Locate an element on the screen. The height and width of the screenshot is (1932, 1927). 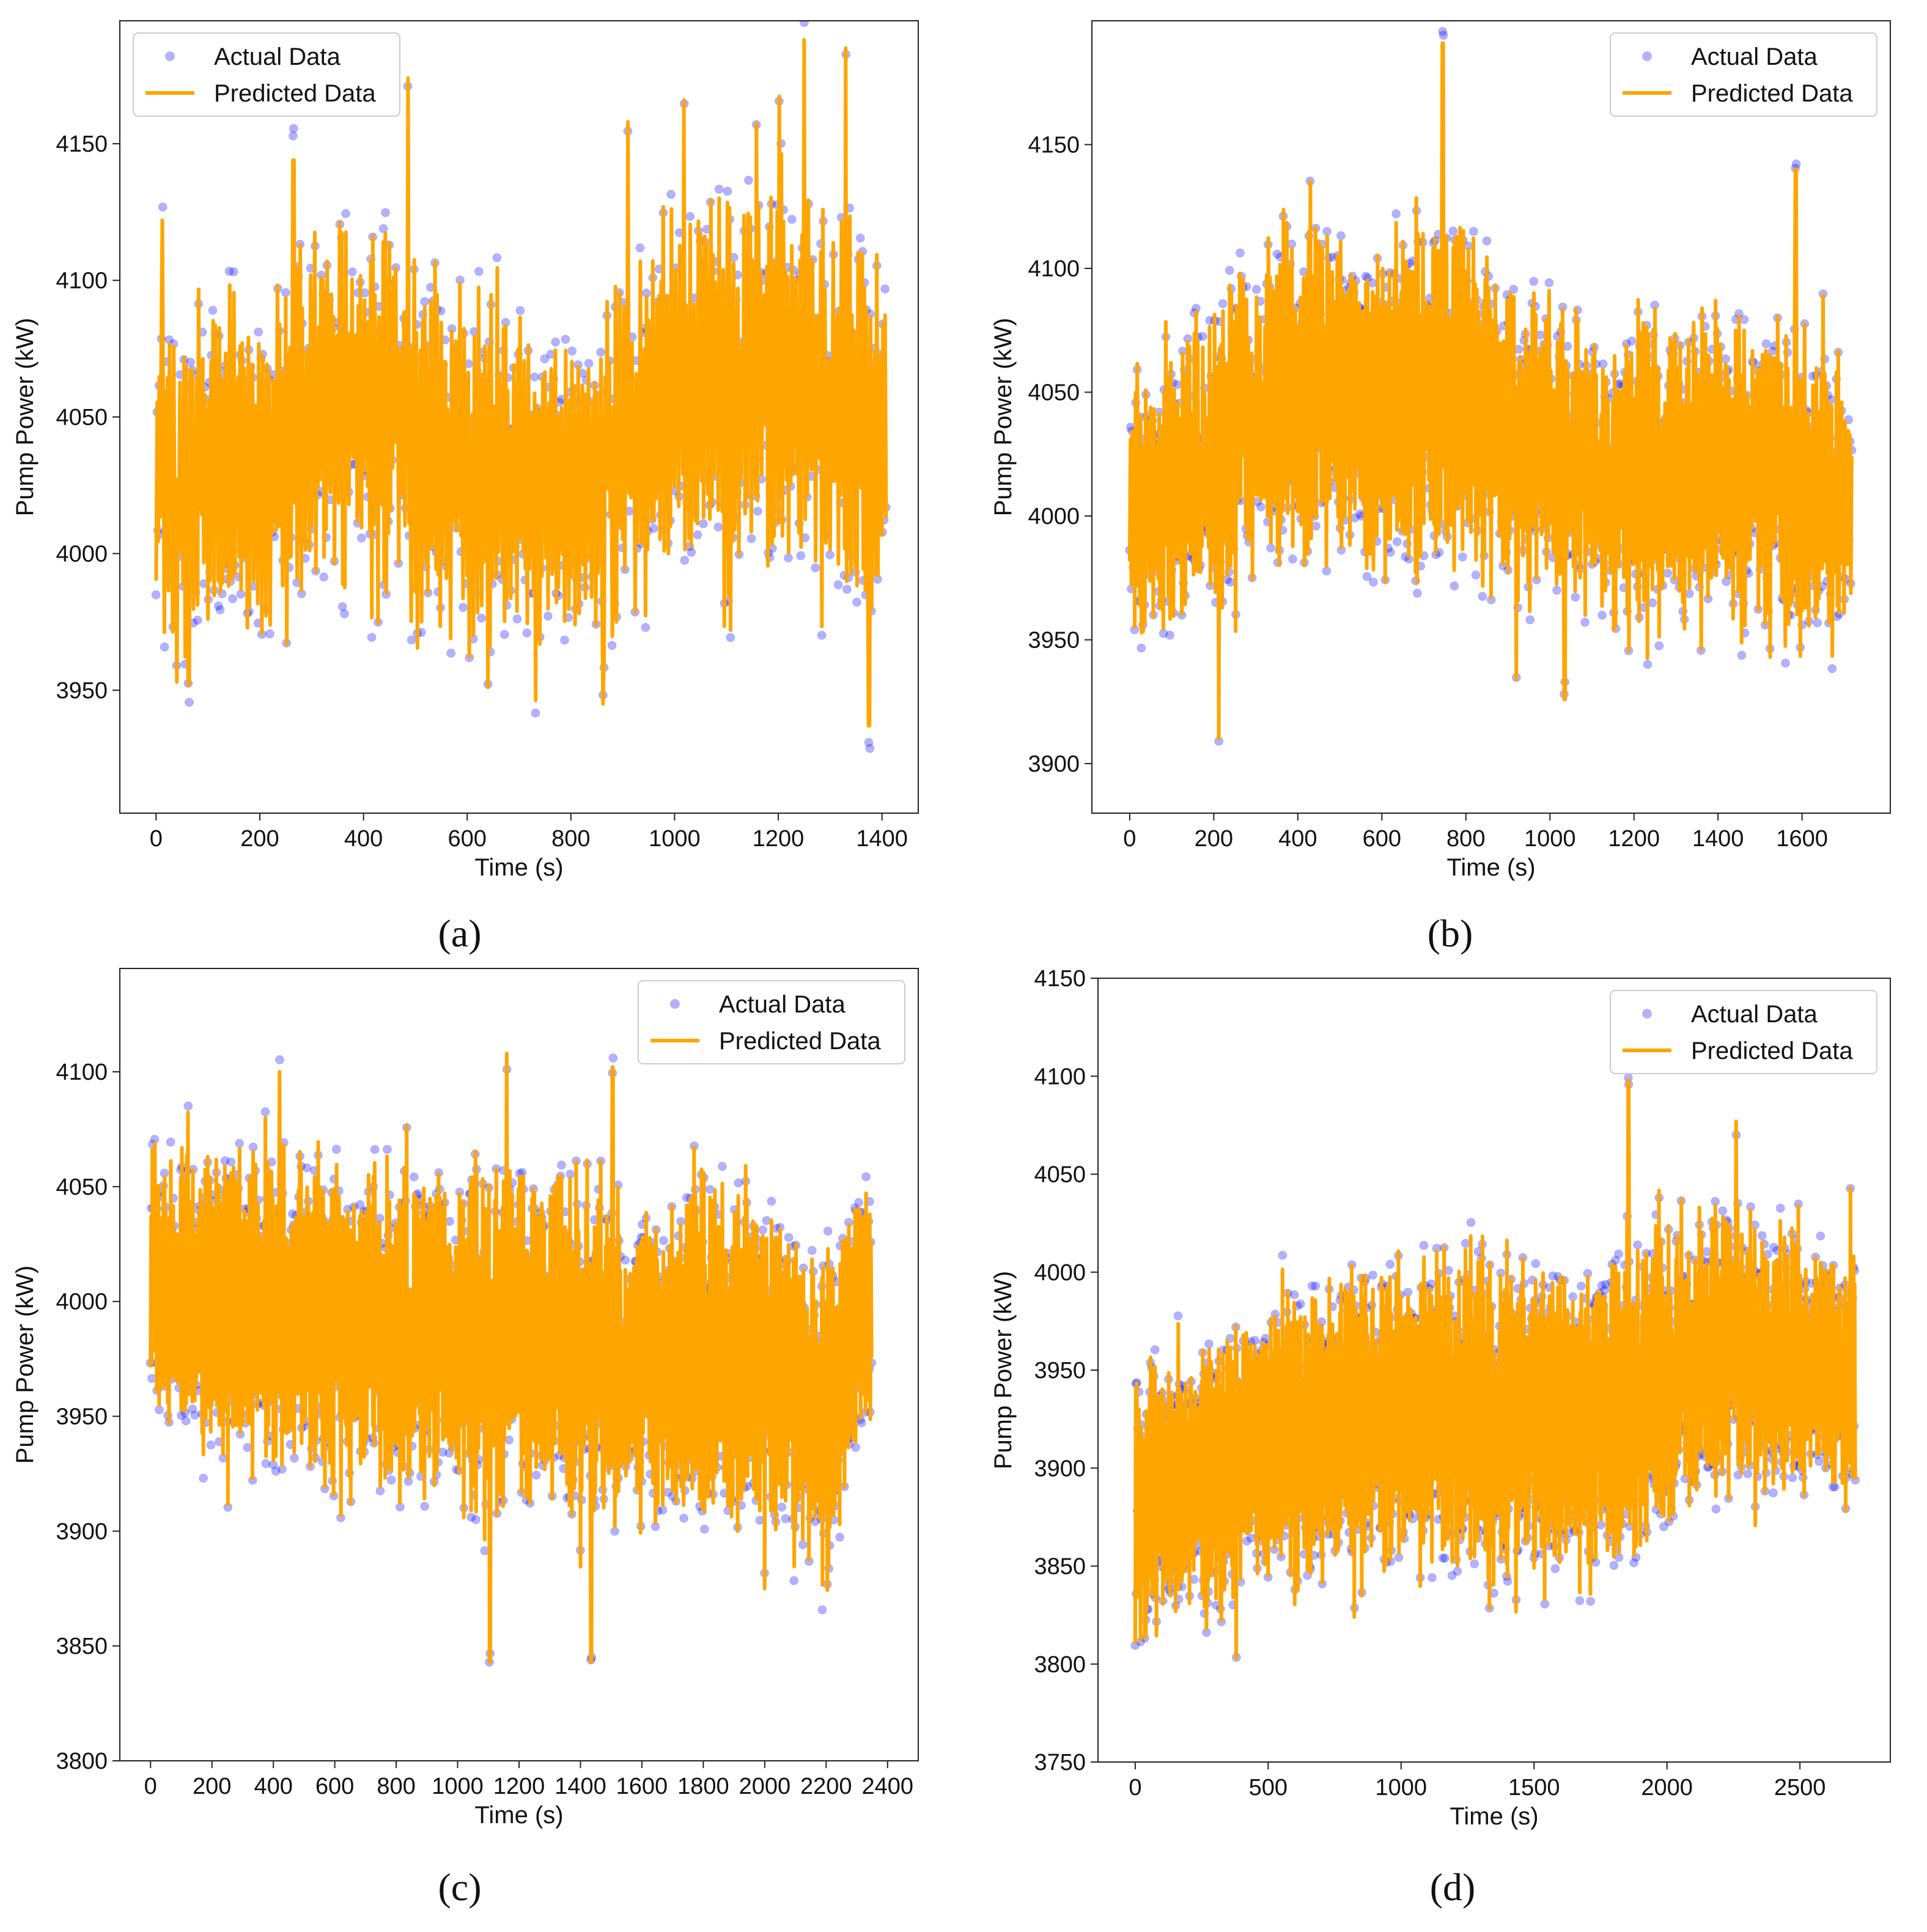
x-tick-label: 200 is located at coordinates (1214, 839).